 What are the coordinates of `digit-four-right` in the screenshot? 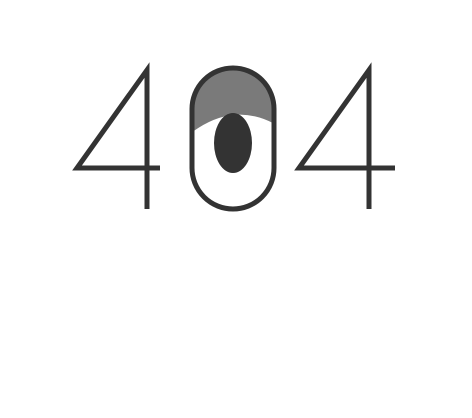 It's located at (344, 135).